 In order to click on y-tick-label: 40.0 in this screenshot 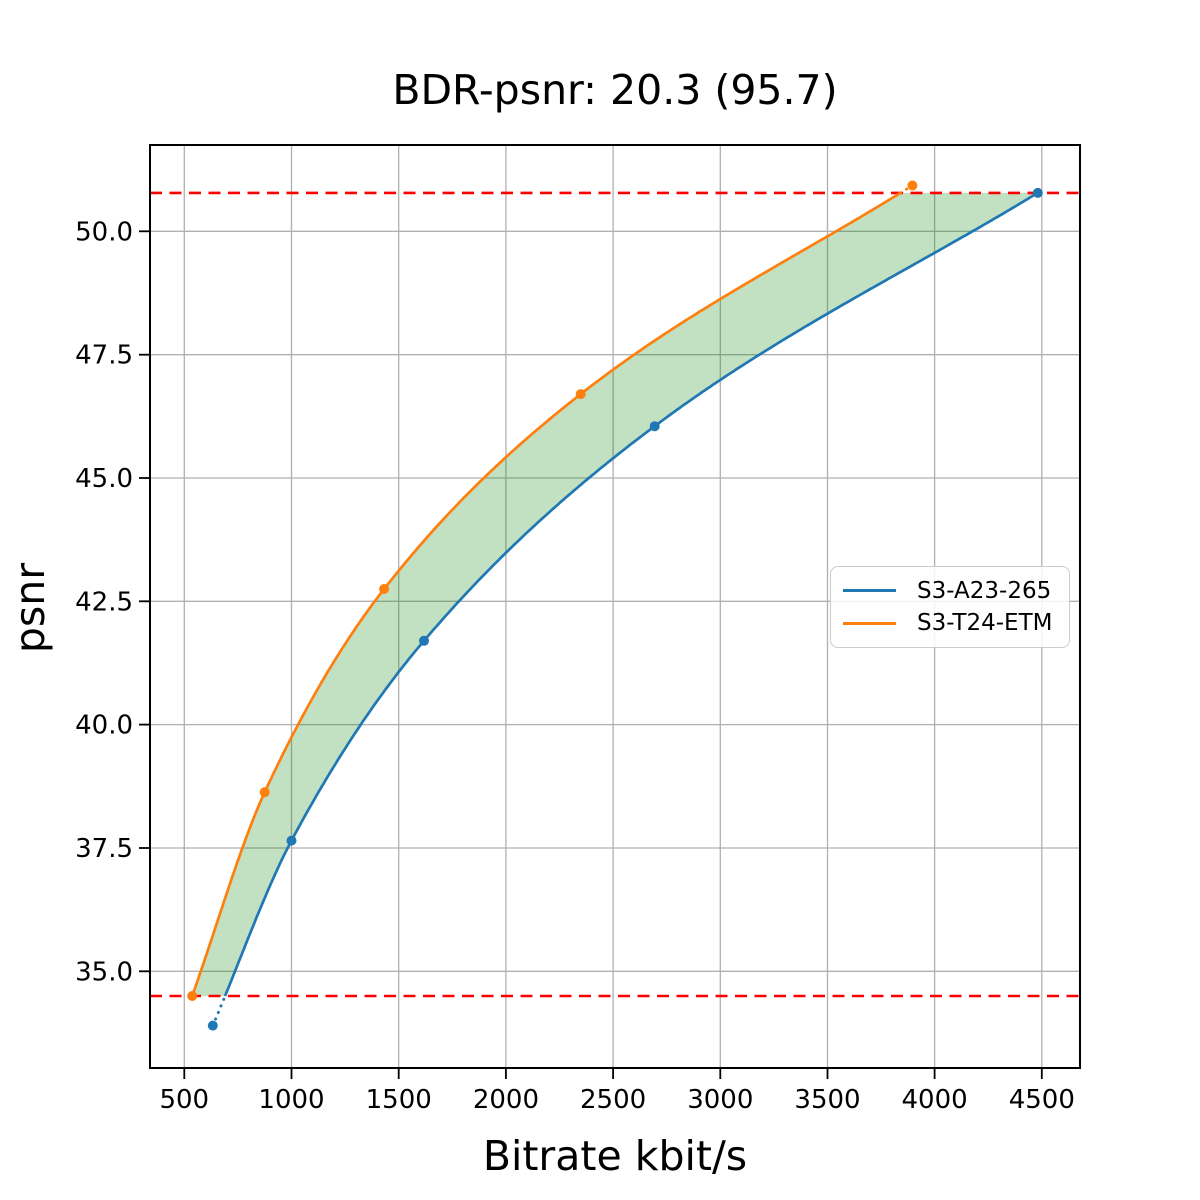, I will do `click(104, 726)`.